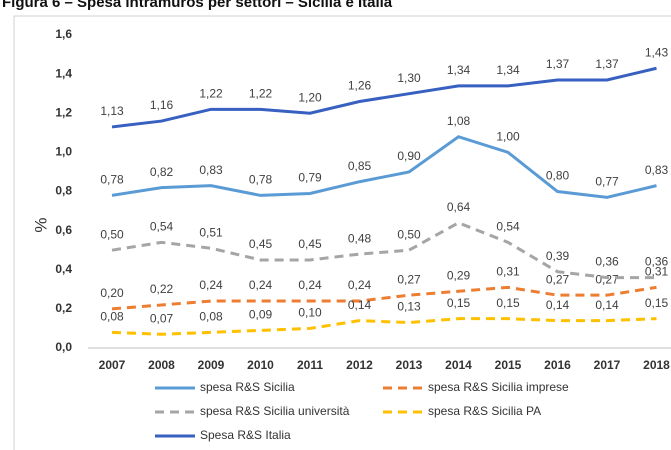 This screenshot has height=450, width=671. Describe the element at coordinates (211, 232) in the screenshot. I see `data-label: 0,51` at that location.